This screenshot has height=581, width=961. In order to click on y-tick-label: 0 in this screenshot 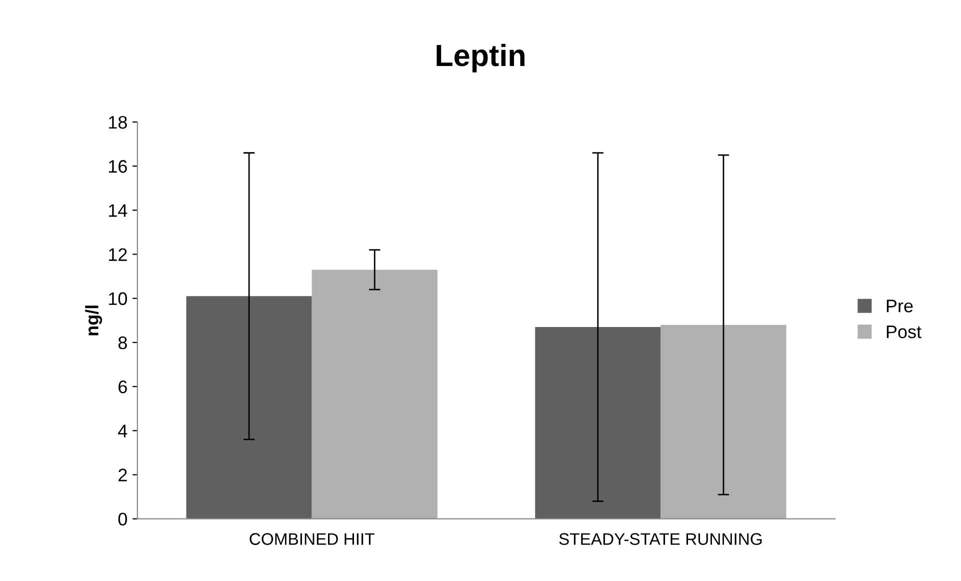, I will do `click(122, 519)`.